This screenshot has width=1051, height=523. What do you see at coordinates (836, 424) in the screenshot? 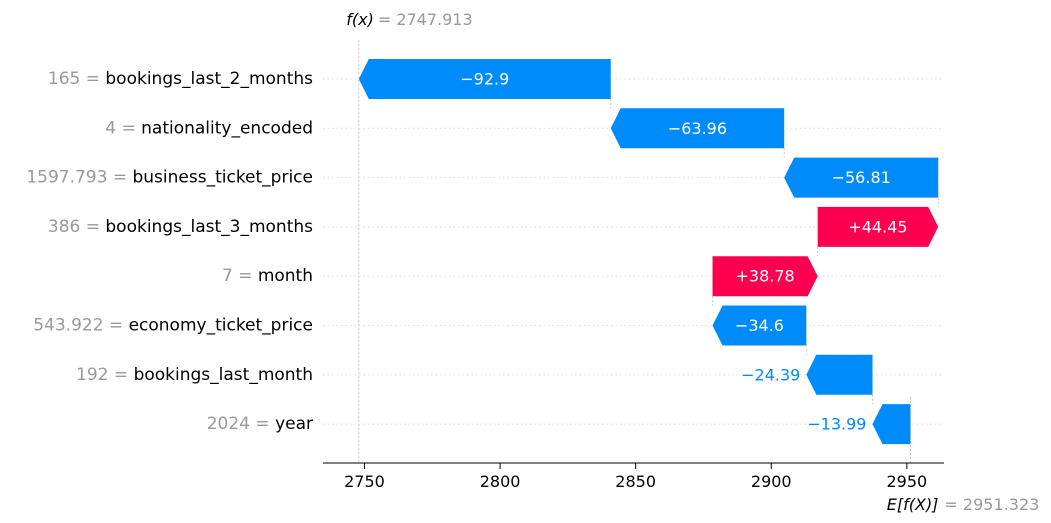
I see `contribution-label: −13.99` at bounding box center [836, 424].